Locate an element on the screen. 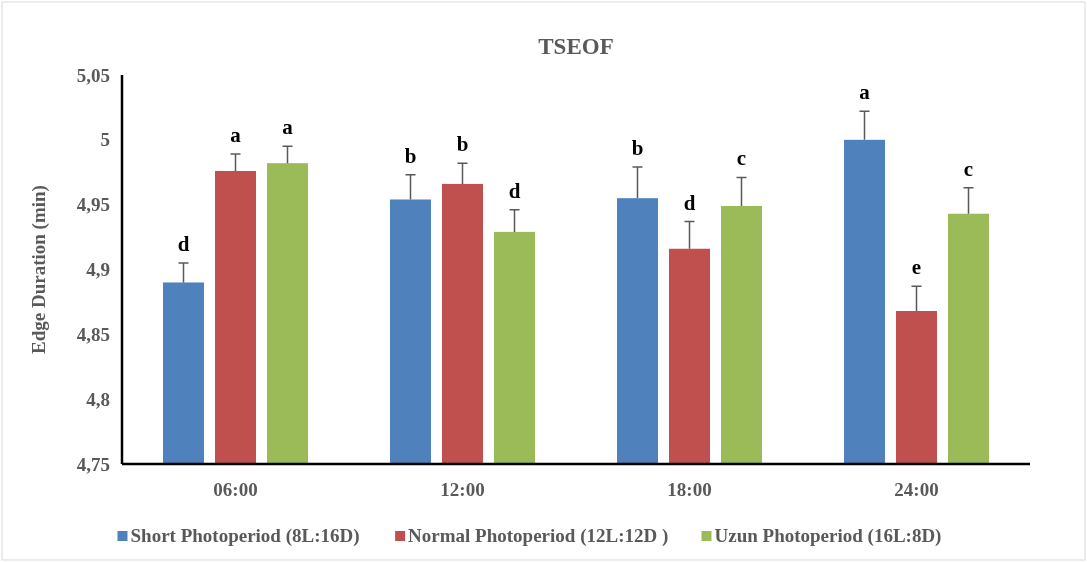  y-tick-label: 5 is located at coordinates (105, 140).